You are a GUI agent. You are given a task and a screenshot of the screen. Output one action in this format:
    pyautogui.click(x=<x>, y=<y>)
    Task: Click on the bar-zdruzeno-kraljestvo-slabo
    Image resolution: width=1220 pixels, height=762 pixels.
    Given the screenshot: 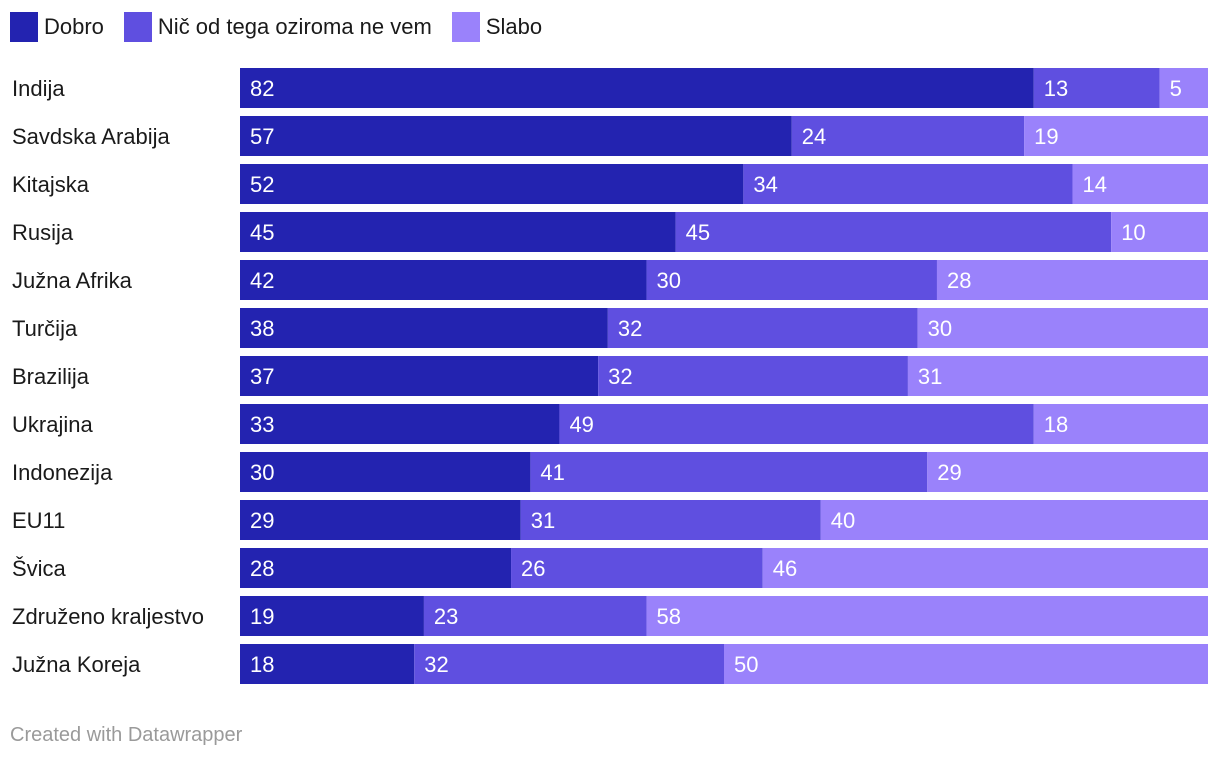 What is the action you would take?
    pyautogui.click(x=927, y=616)
    